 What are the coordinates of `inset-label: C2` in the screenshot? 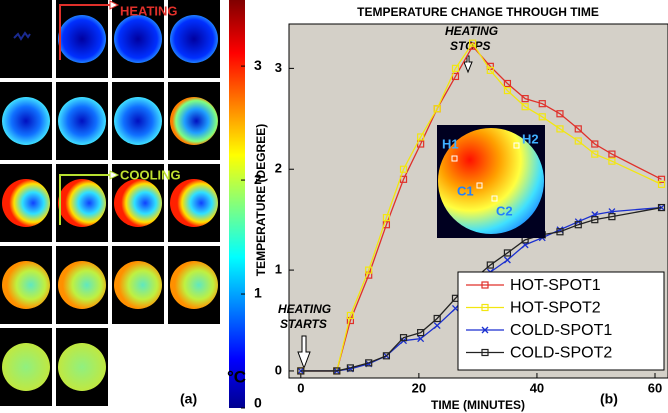 It's located at (504, 210).